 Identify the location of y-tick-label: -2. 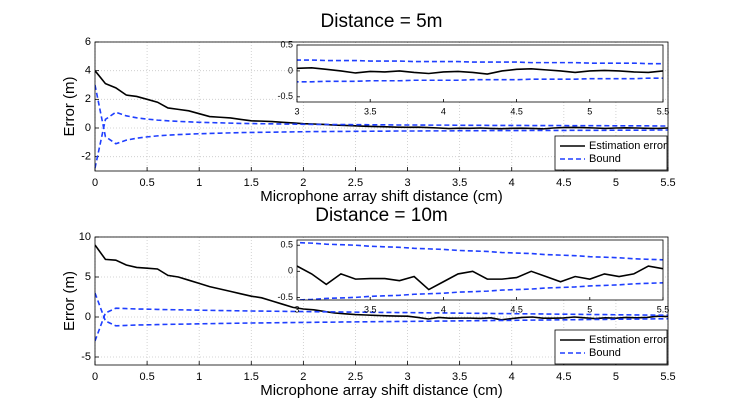
(86, 157).